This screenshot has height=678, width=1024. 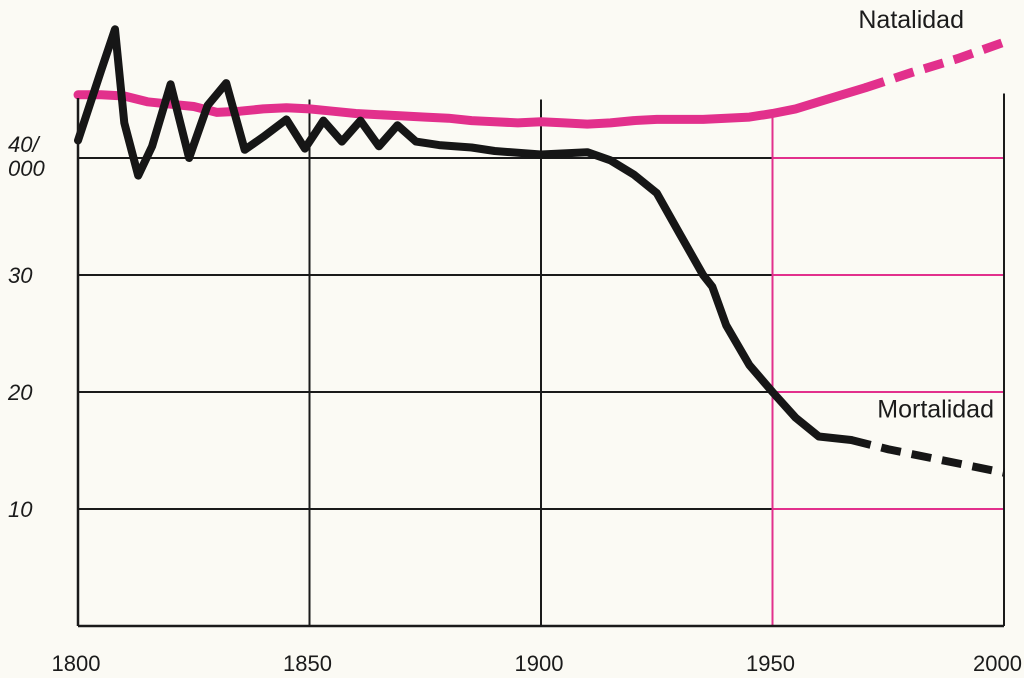 What do you see at coordinates (307, 663) in the screenshot?
I see `x-tick-label-1: 1850` at bounding box center [307, 663].